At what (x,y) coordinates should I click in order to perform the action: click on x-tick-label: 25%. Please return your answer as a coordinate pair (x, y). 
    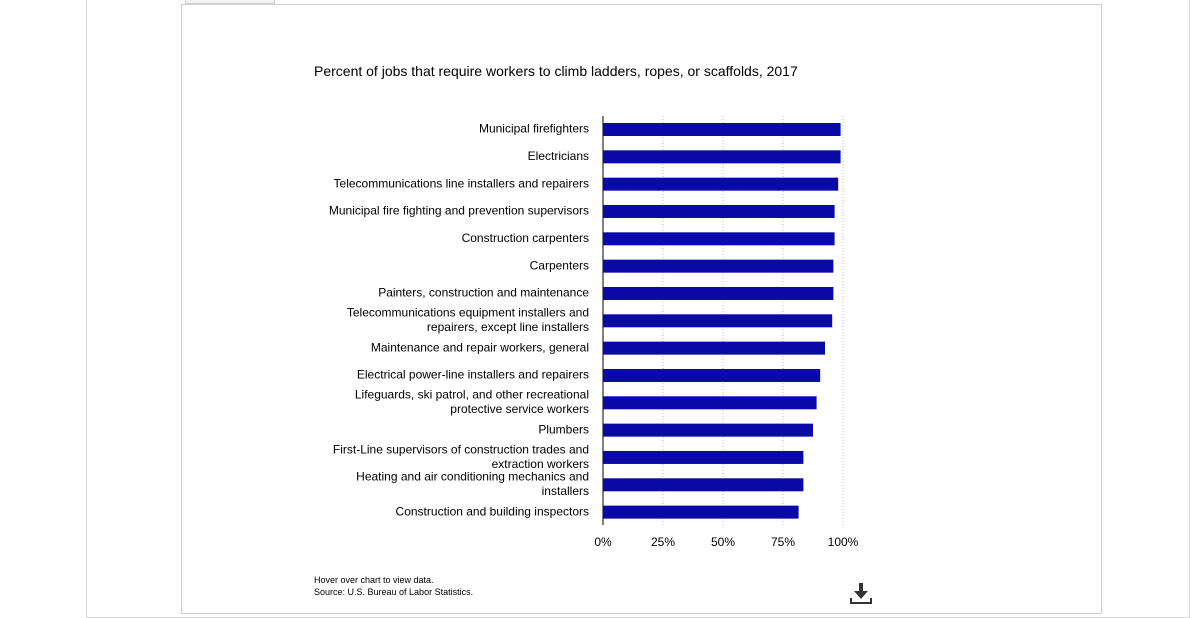
    Looking at the image, I should click on (663, 542).